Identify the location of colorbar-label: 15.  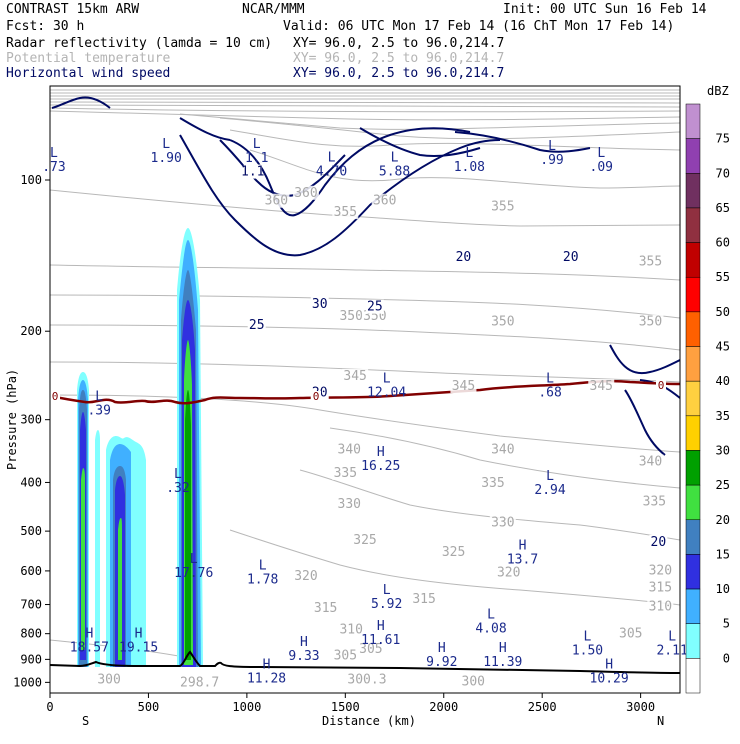
(723, 554).